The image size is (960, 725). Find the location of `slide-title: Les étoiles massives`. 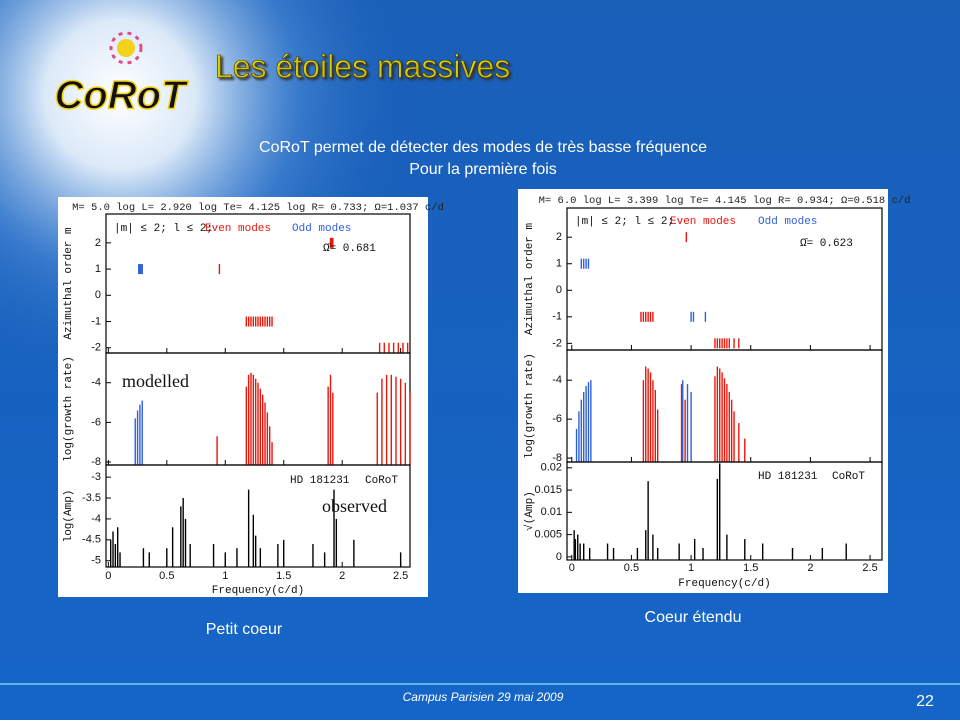

slide-title: Les étoiles massives is located at coordinates (362, 66).